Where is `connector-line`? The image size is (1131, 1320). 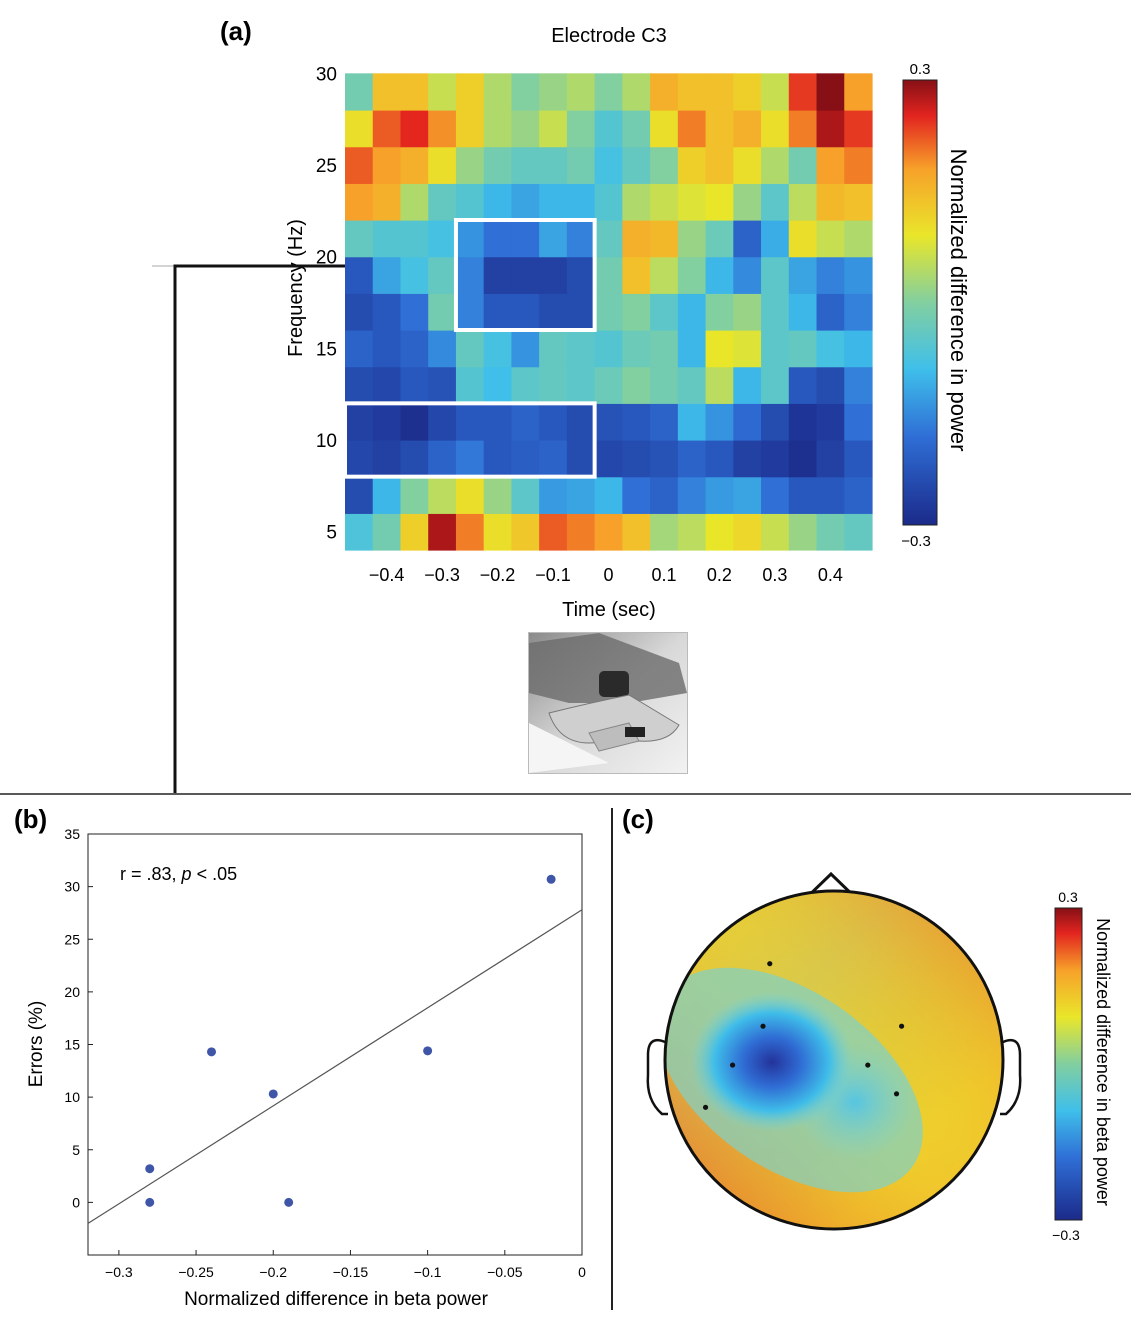 connector-line is located at coordinates (259, 528).